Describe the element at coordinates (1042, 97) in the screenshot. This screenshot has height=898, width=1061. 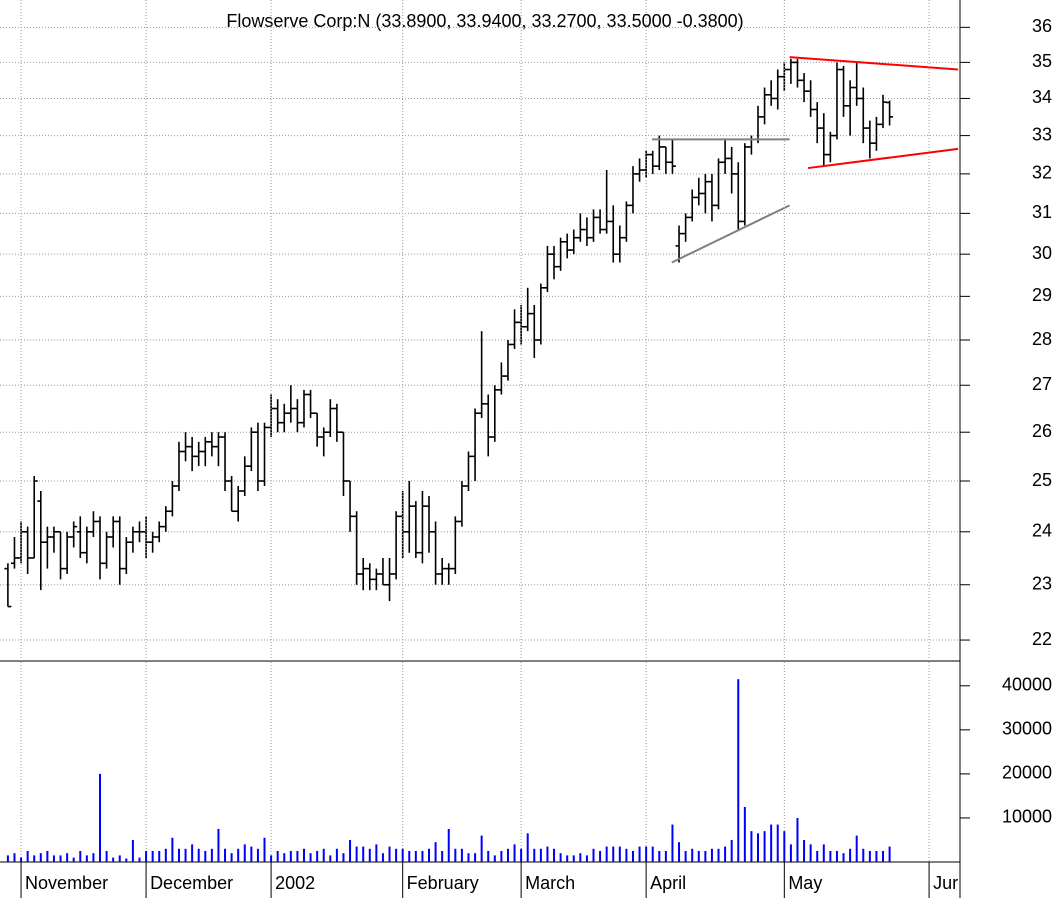
I see `y-tick-label: 34` at that location.